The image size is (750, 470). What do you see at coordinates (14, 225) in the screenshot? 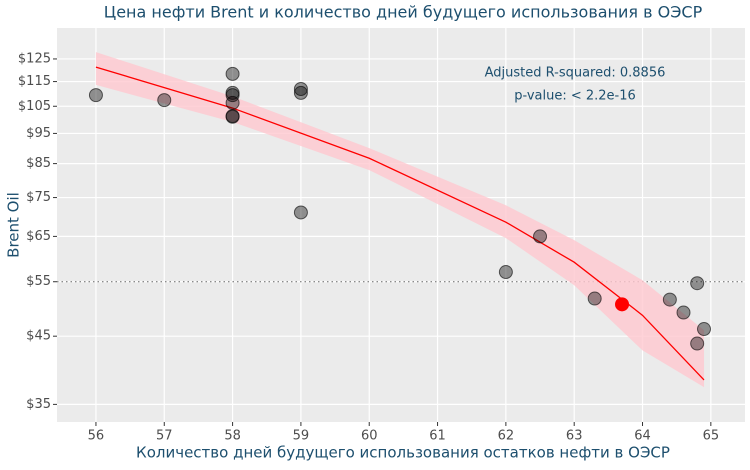
I see `y-axis-label: Brent Oil` at bounding box center [14, 225].